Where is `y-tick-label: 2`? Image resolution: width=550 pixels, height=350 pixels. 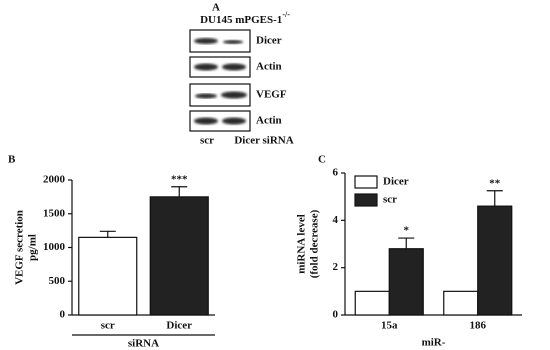
y-tick-label: 2 is located at coordinates (336, 267).